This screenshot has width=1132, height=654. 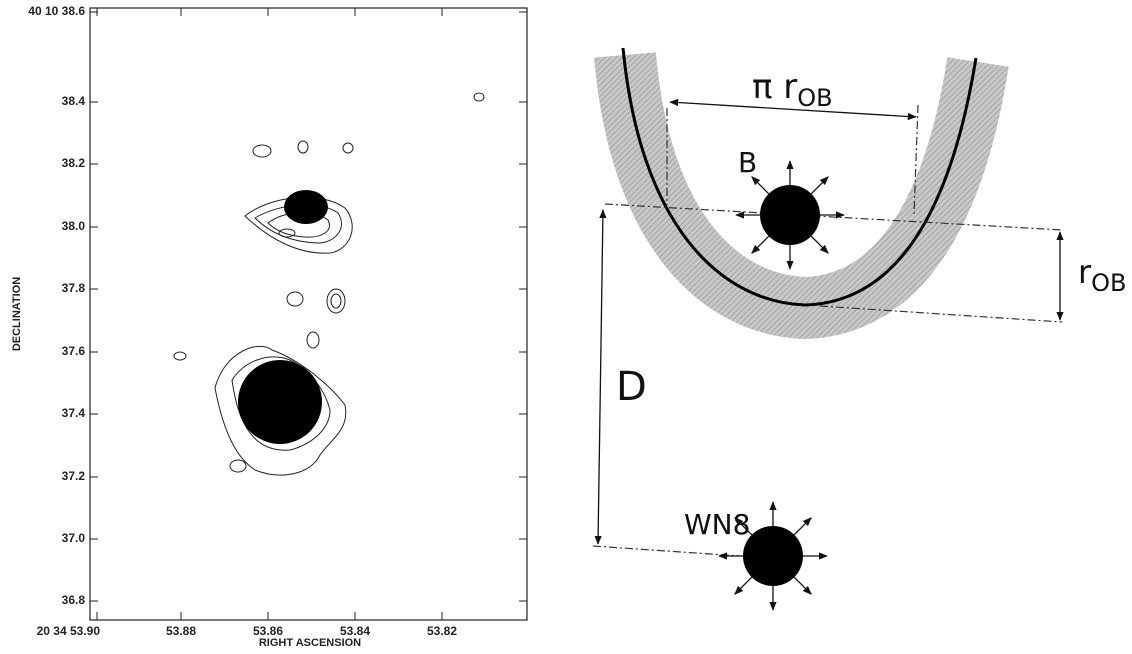 I want to click on y-tick-label: 38.4, so click(x=74, y=101).